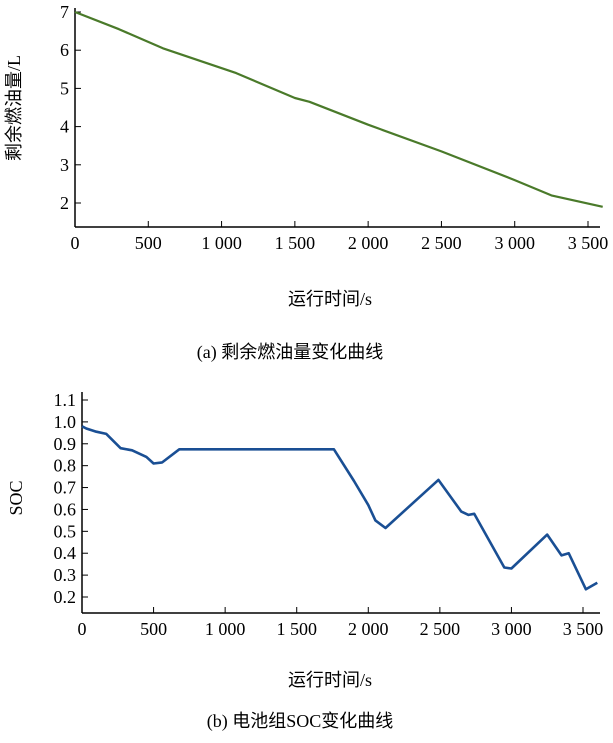 The height and width of the screenshot is (743, 613). Describe the element at coordinates (65, 466) in the screenshot. I see `y-tick-label: 0.8` at that location.